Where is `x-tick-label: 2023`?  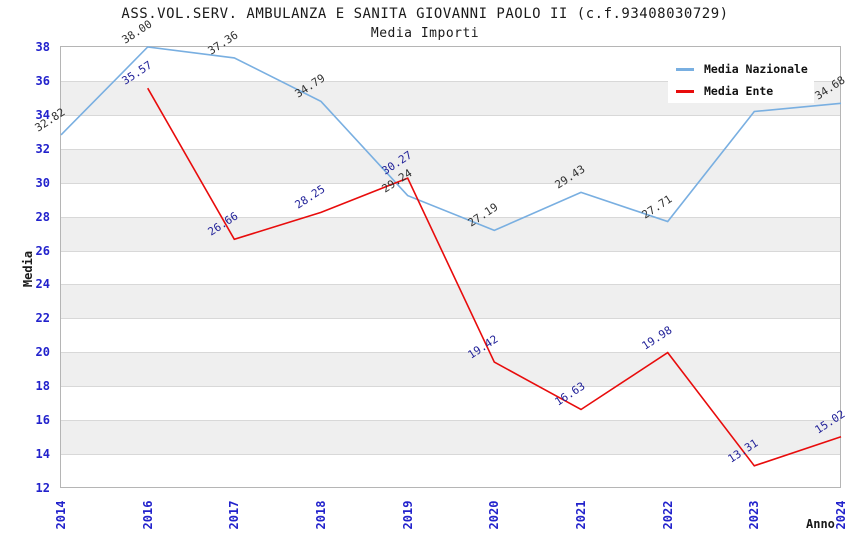
x-tick-label: 2023 is located at coordinates (754, 515).